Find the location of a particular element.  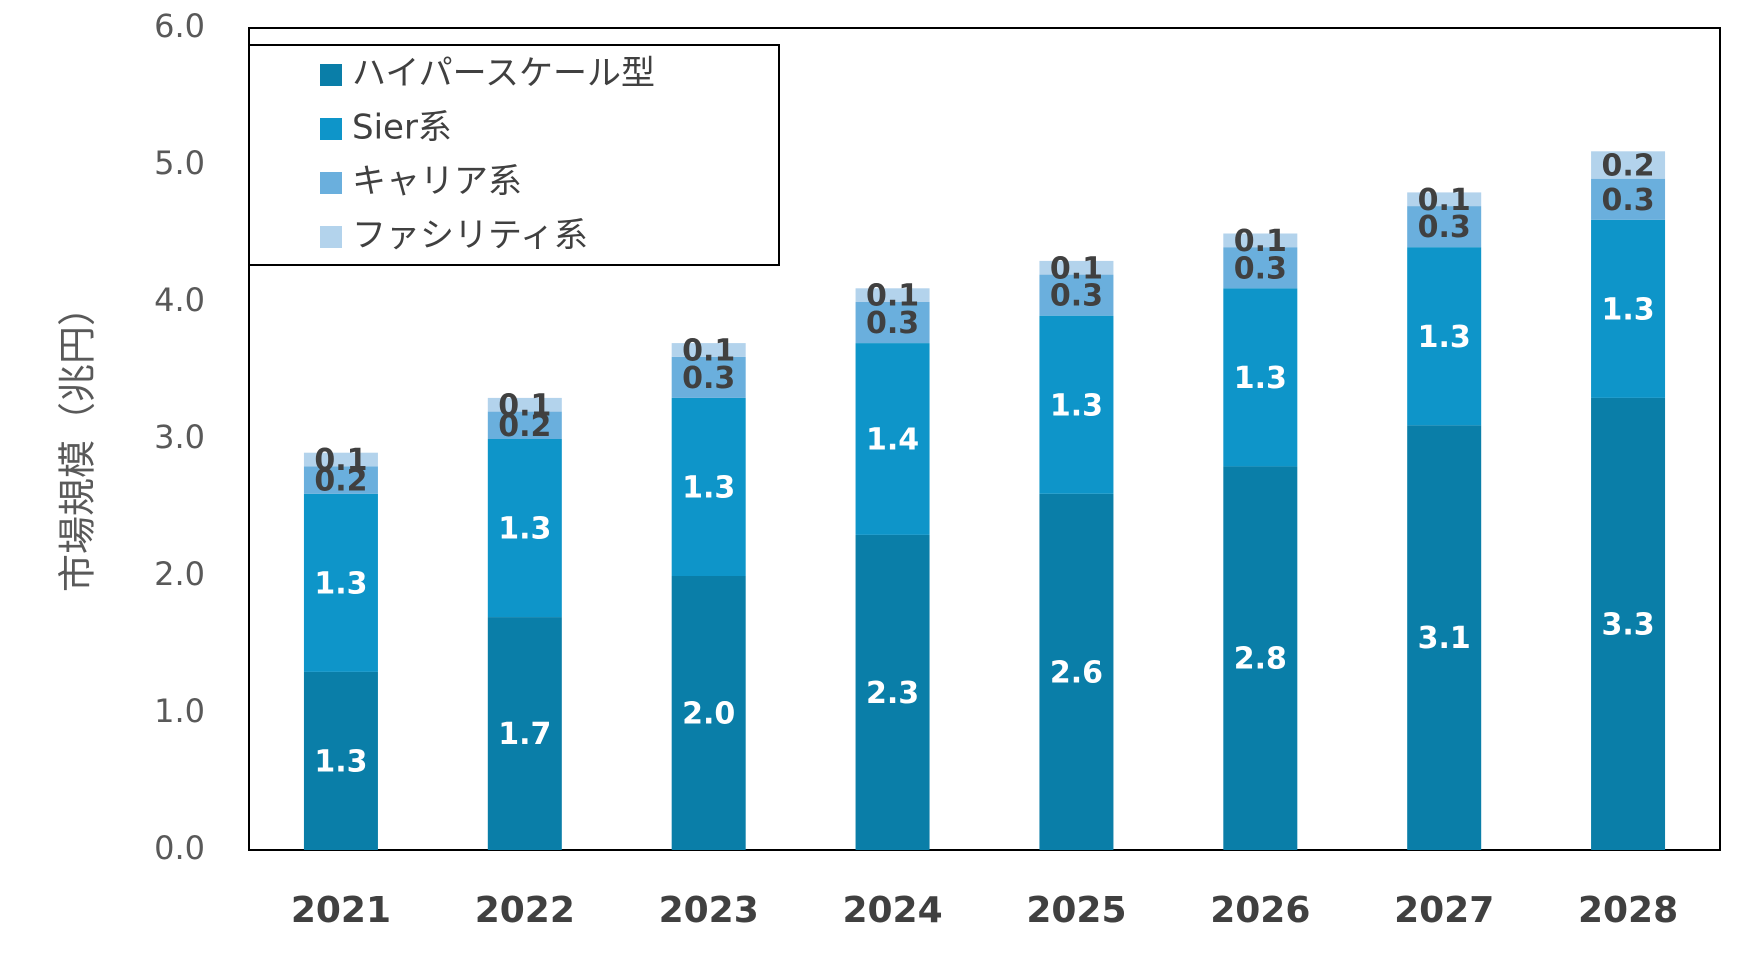

data-label: 2.6 is located at coordinates (1076, 672).